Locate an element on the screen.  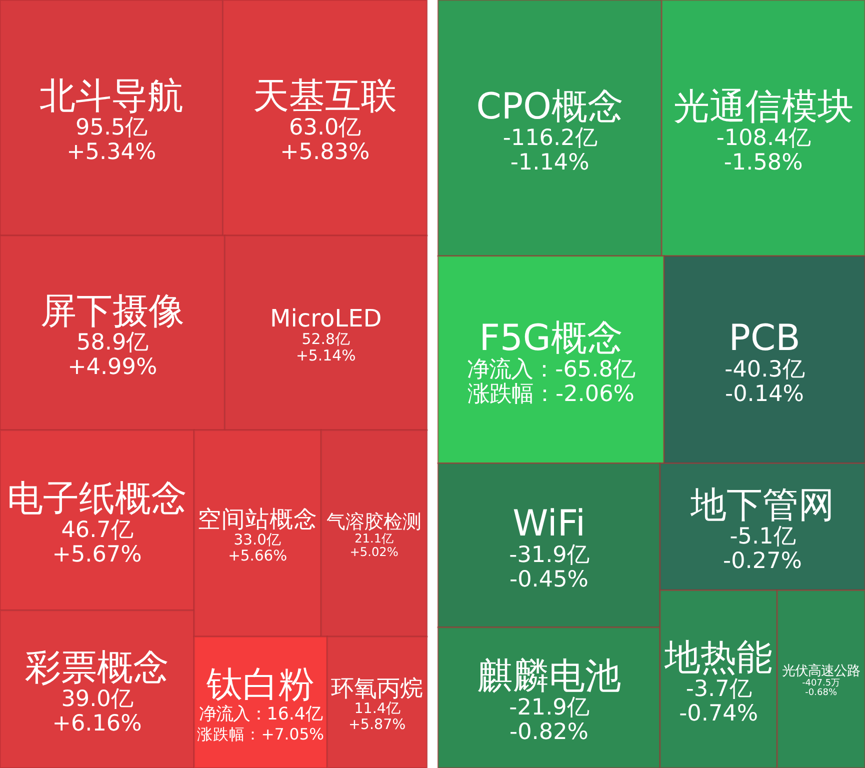
data-label: -116.2亿 is located at coordinates (549, 137).